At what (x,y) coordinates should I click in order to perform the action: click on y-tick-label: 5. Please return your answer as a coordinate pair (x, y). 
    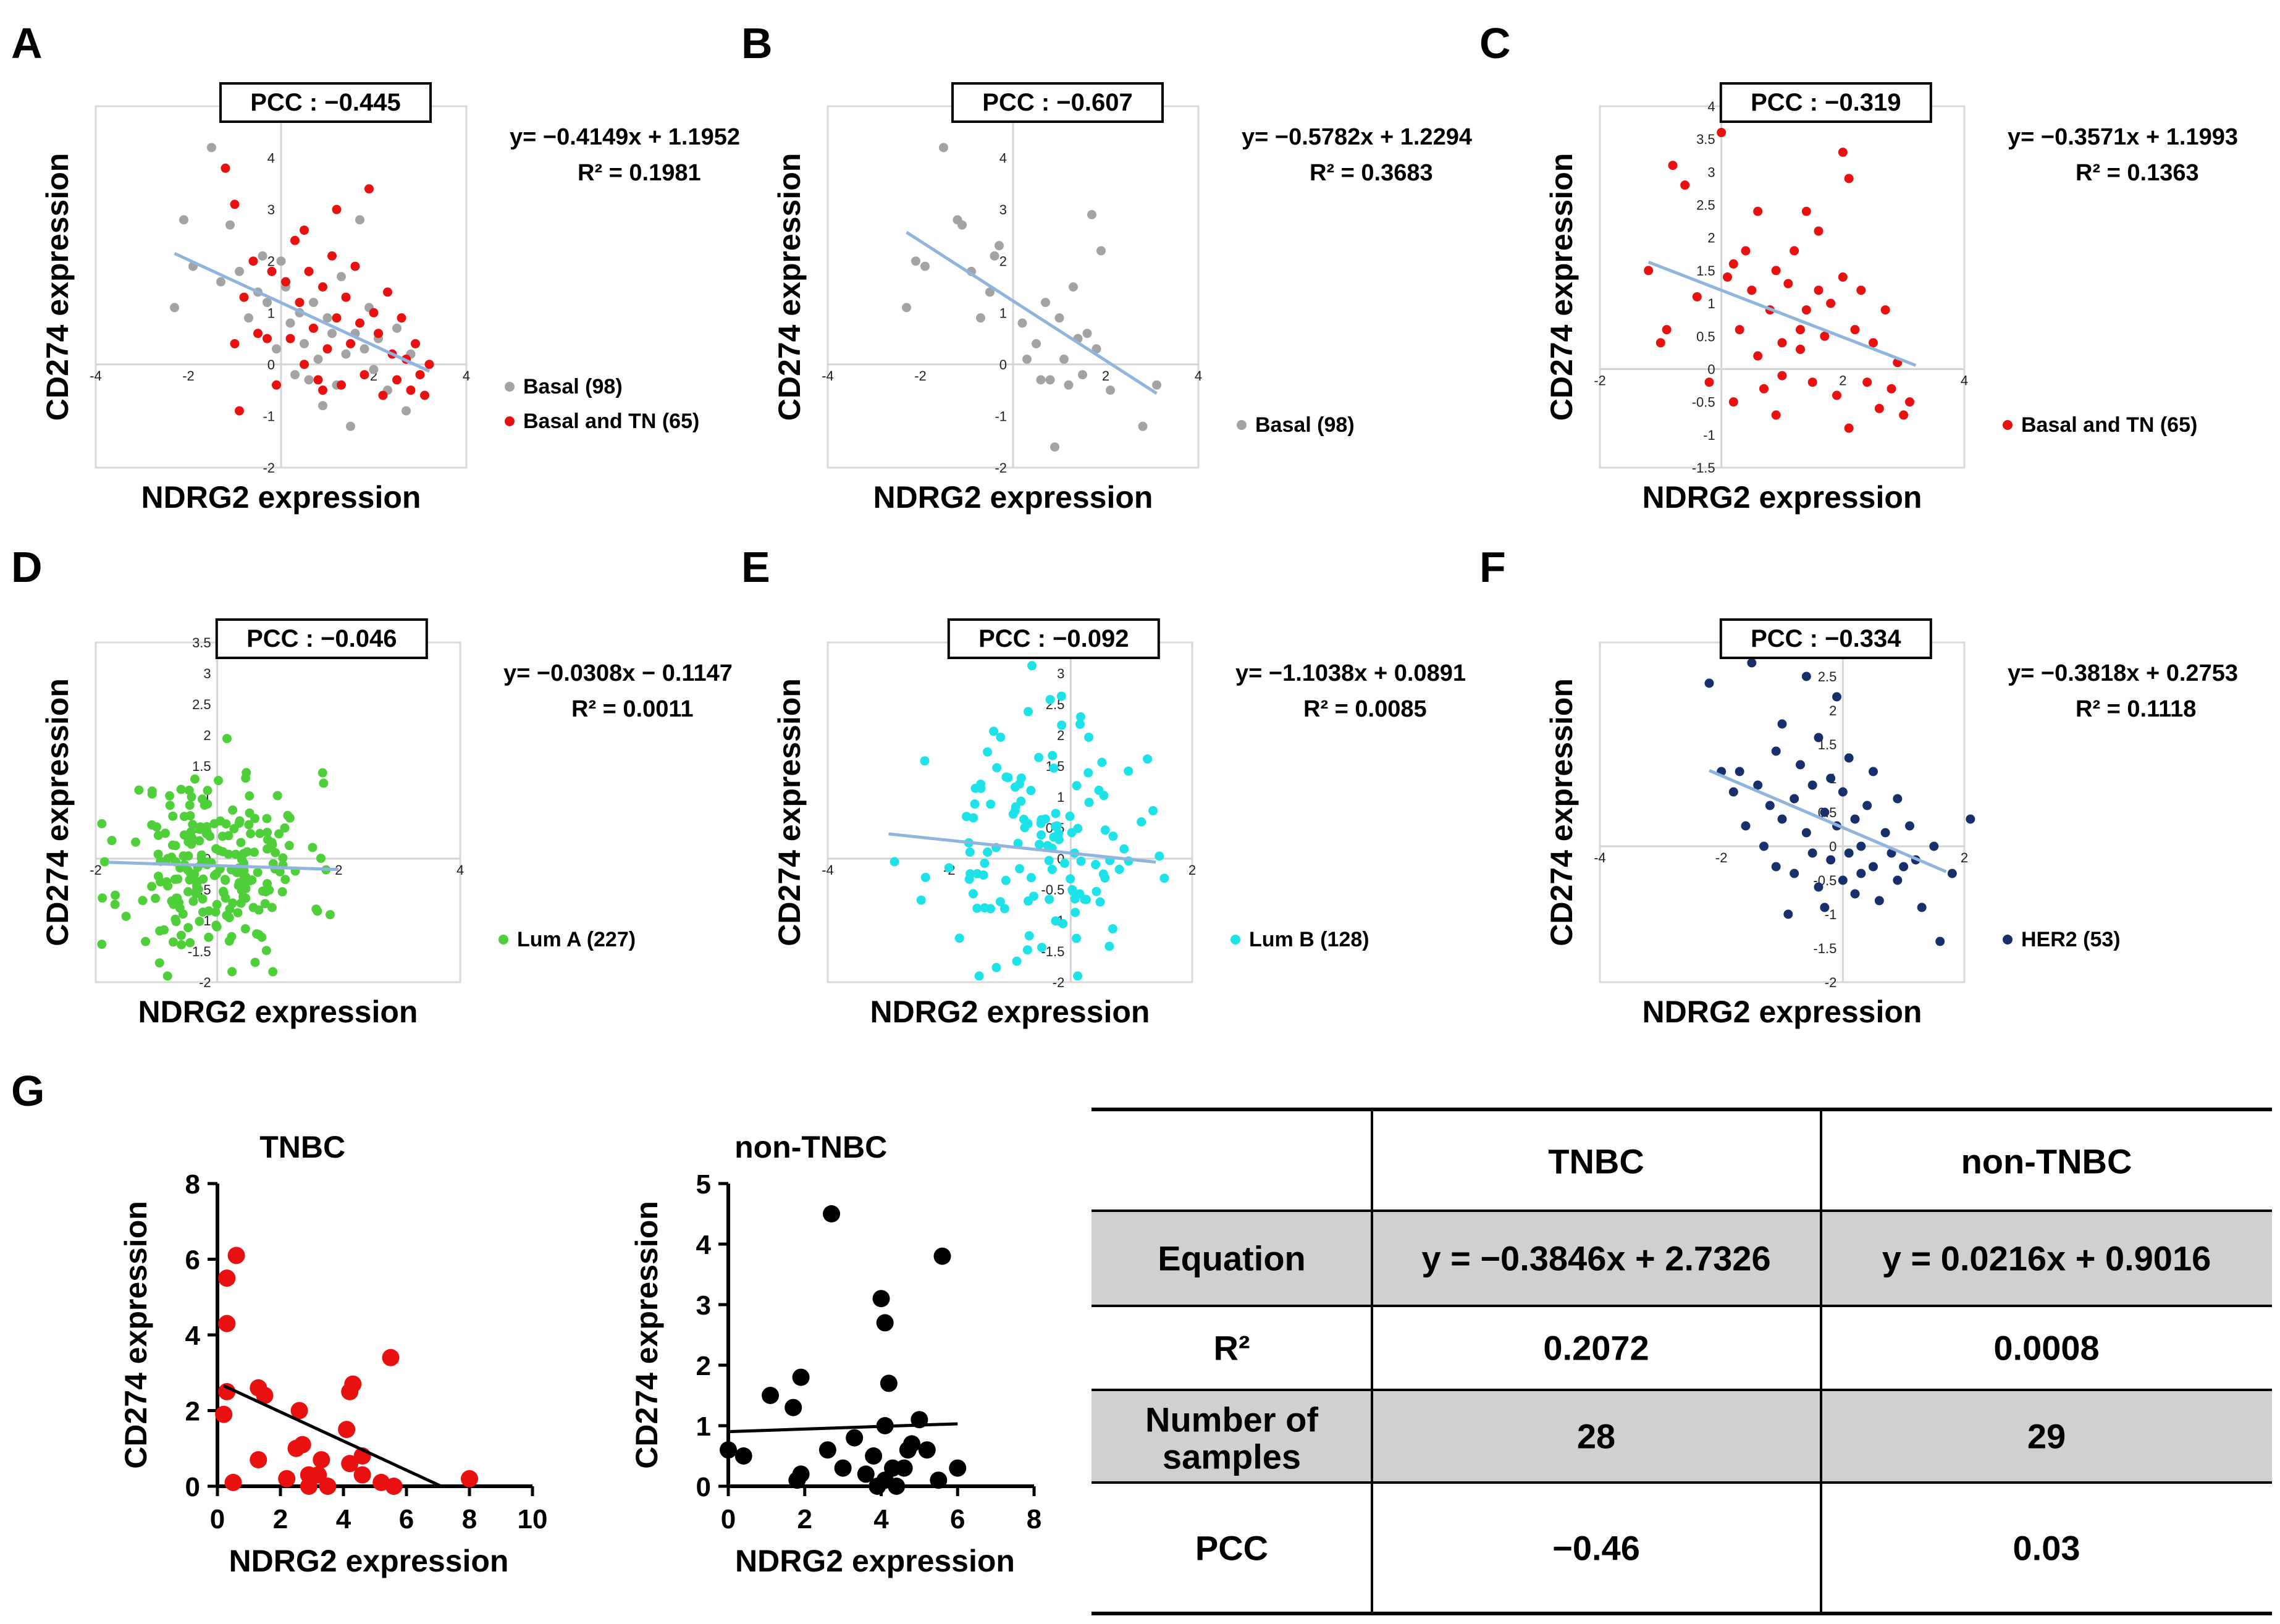
    Looking at the image, I should click on (704, 1184).